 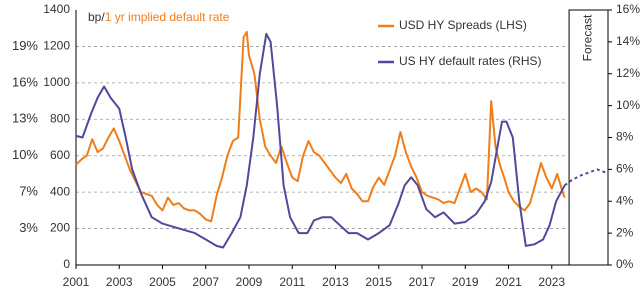 What do you see at coordinates (625, 232) in the screenshot?
I see `y2-tick-label: 2%` at bounding box center [625, 232].